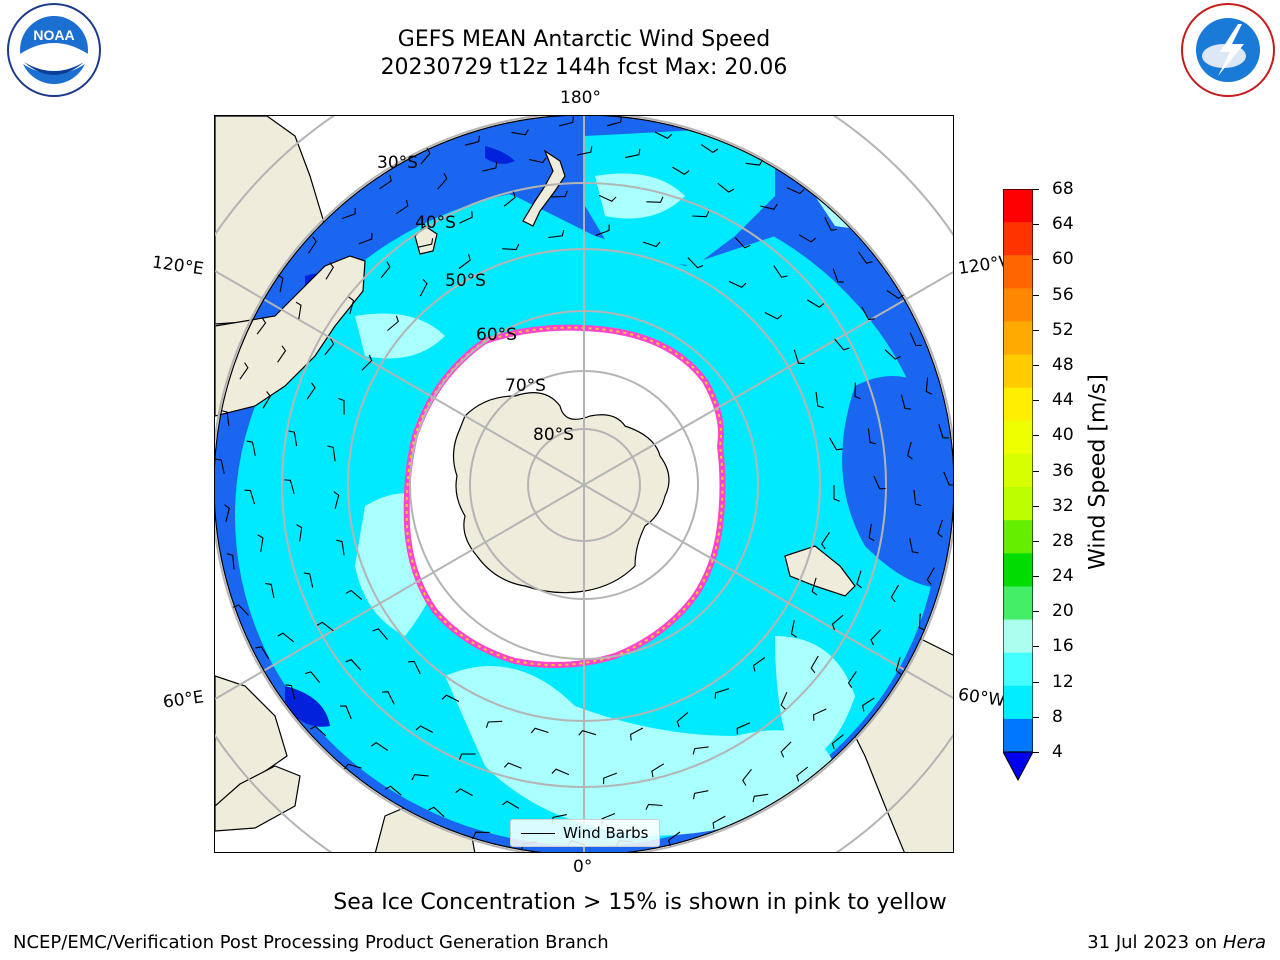  Describe the element at coordinates (1063, 189) in the screenshot. I see `colorbar-tick-label: 68` at that location.